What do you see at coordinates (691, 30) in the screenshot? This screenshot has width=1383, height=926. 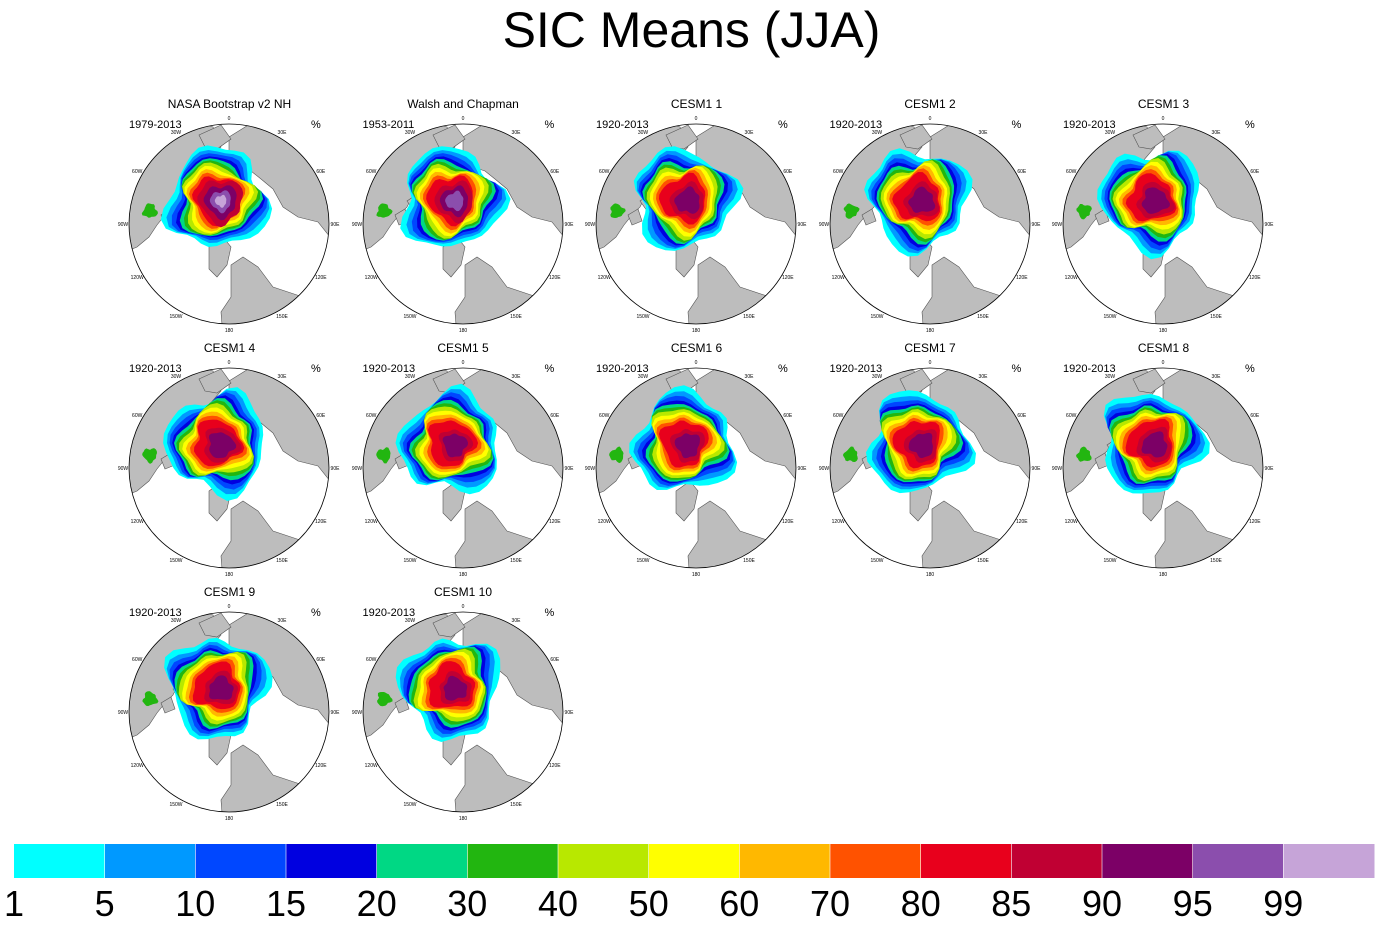 I see `page-title: SIC Means (JJA)` at bounding box center [691, 30].